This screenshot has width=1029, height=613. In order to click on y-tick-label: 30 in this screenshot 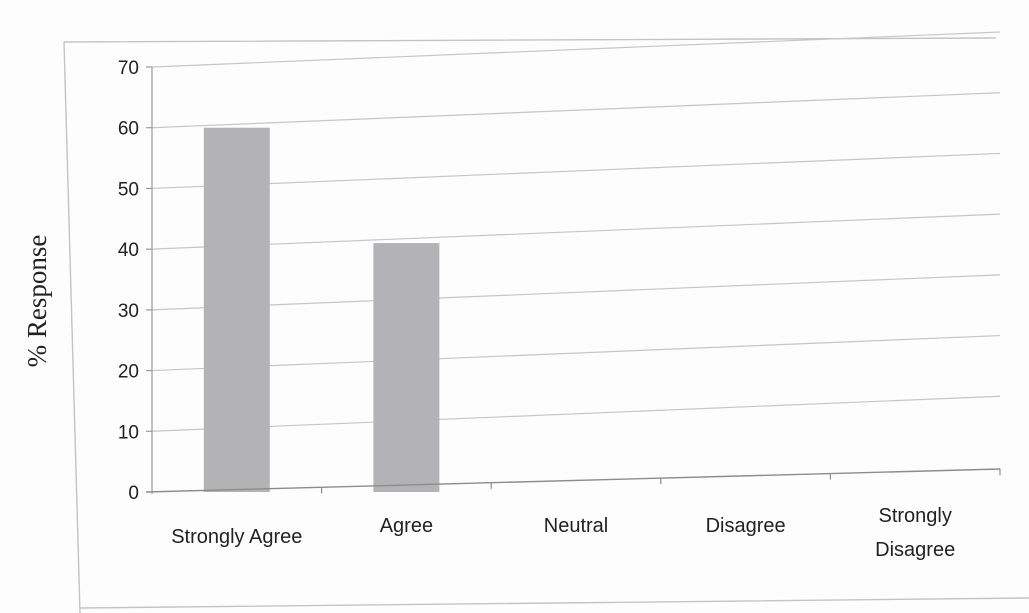, I will do `click(128, 311)`.